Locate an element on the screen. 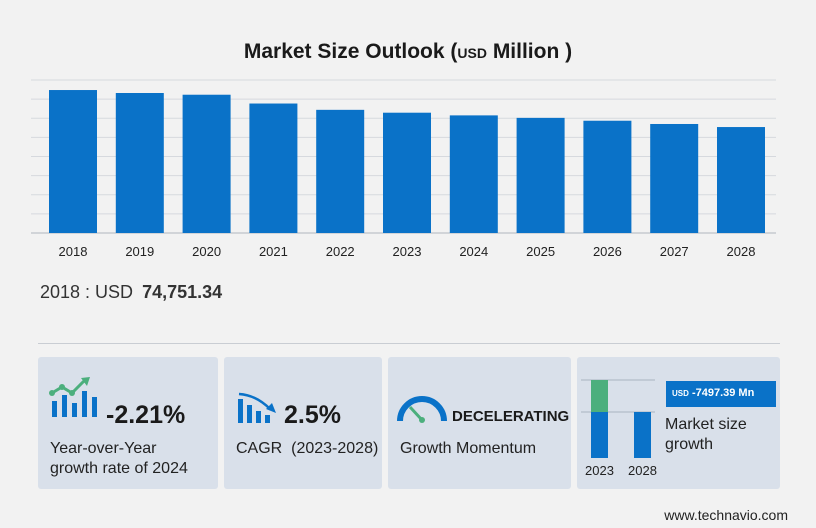  bar-2027 is located at coordinates (674, 178).